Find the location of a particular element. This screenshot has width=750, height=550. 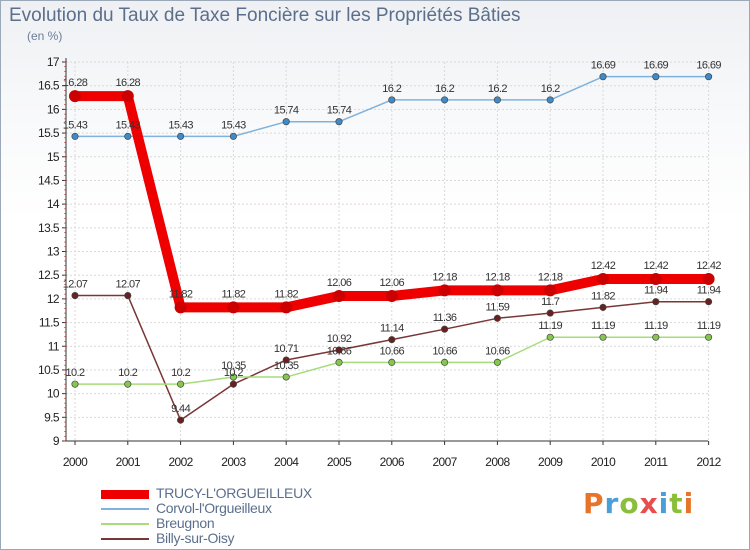

y-tick-label: 16.5 is located at coordinates (49, 86).